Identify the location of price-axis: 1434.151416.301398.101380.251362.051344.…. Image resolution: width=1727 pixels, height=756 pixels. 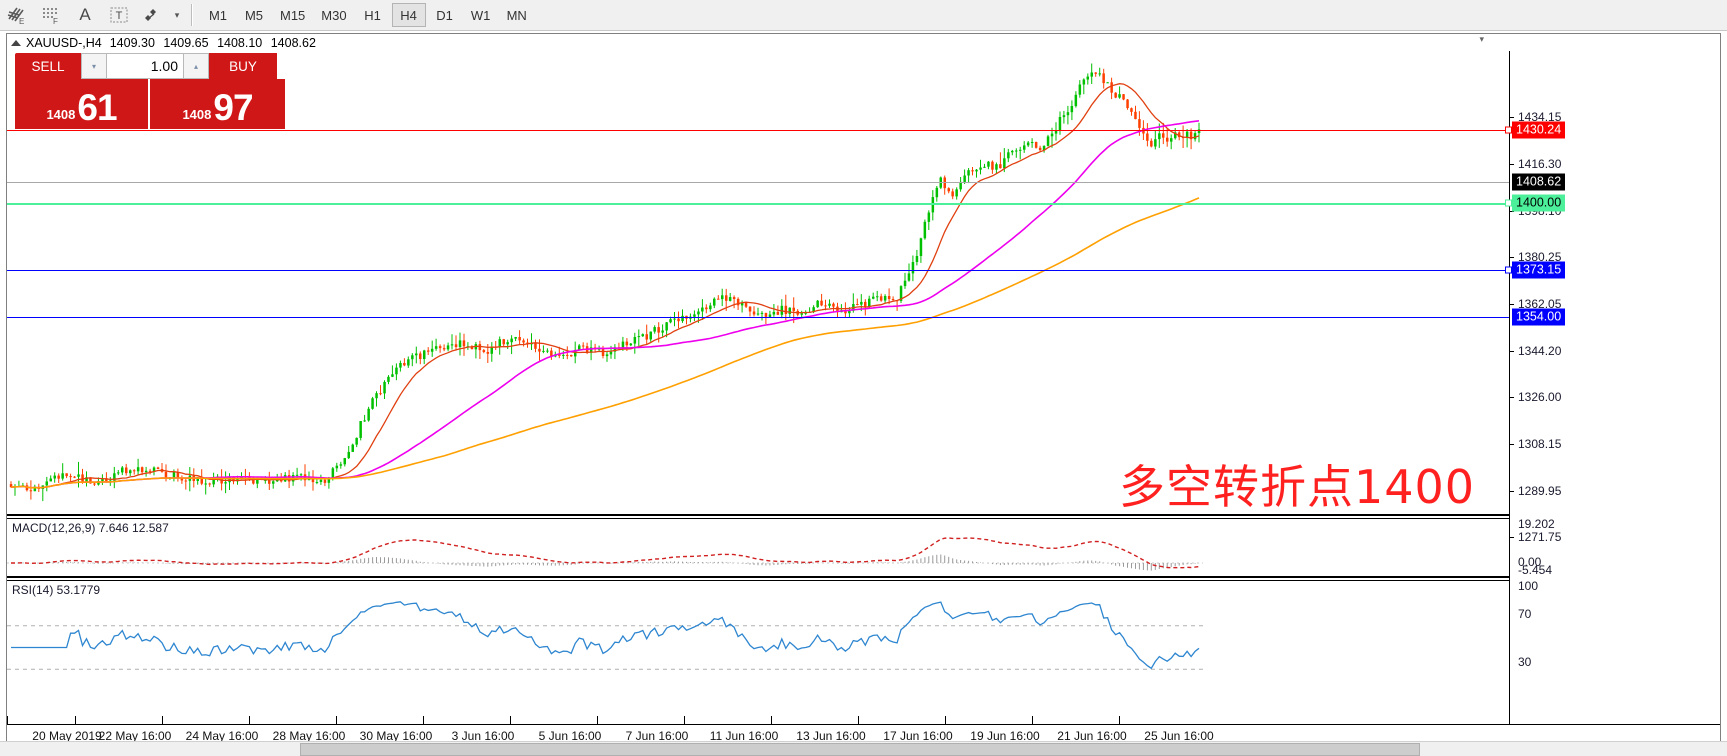
(1612, 387).